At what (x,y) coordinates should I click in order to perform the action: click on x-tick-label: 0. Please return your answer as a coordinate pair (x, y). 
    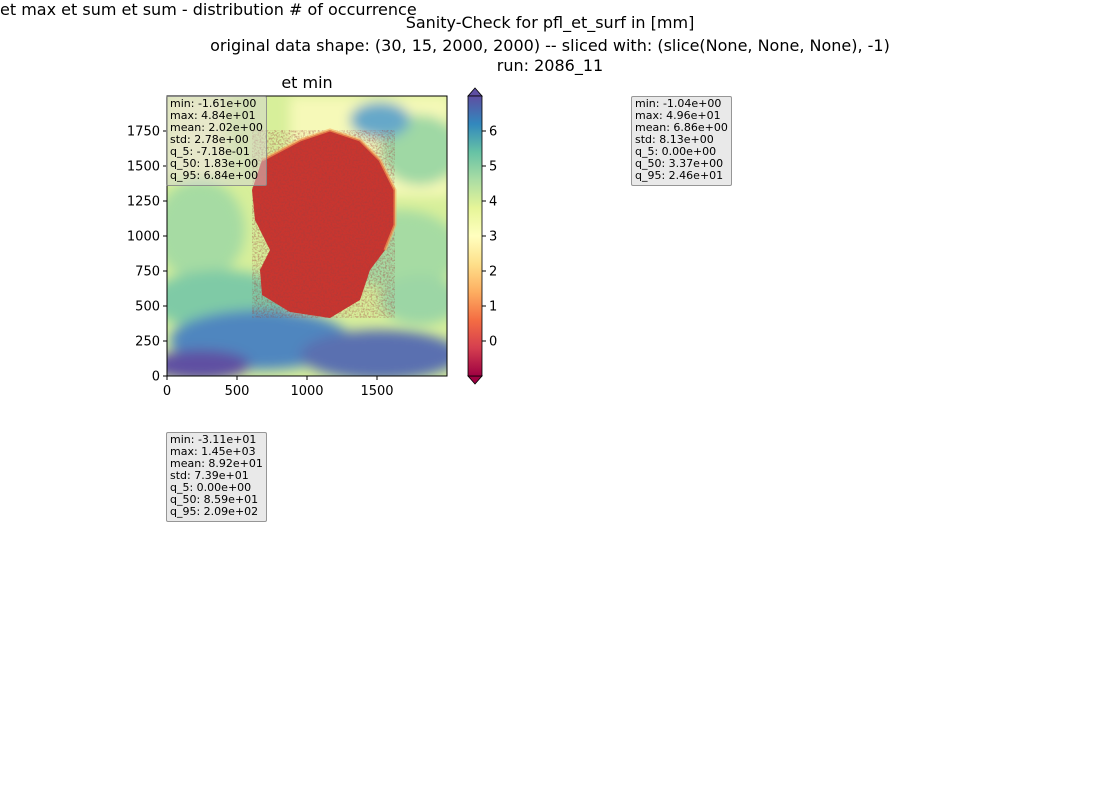
    Looking at the image, I should click on (167, 391).